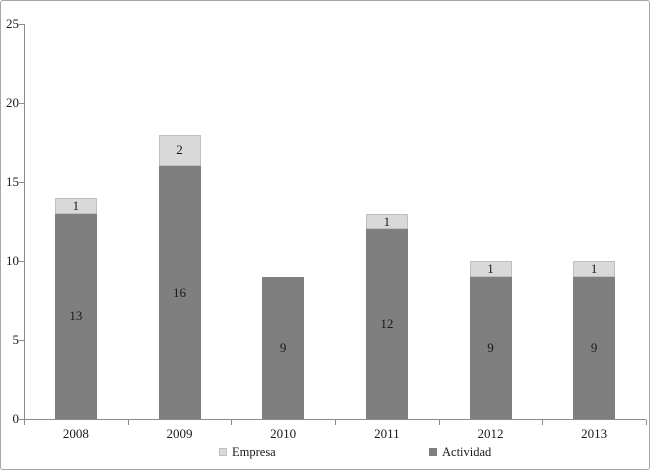 This screenshot has width=650, height=470. Describe the element at coordinates (24, 222) in the screenshot. I see `y-axis-line` at that location.